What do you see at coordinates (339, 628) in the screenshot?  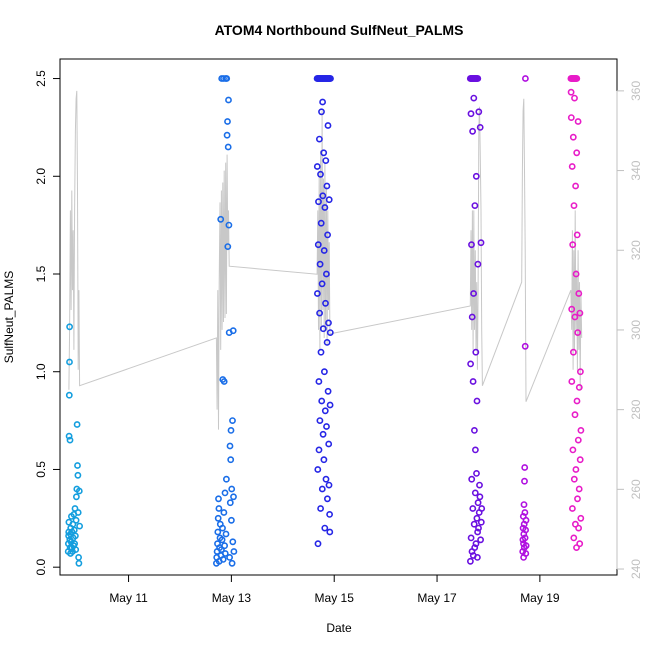 I see `x-axis-label: Date` at bounding box center [339, 628].